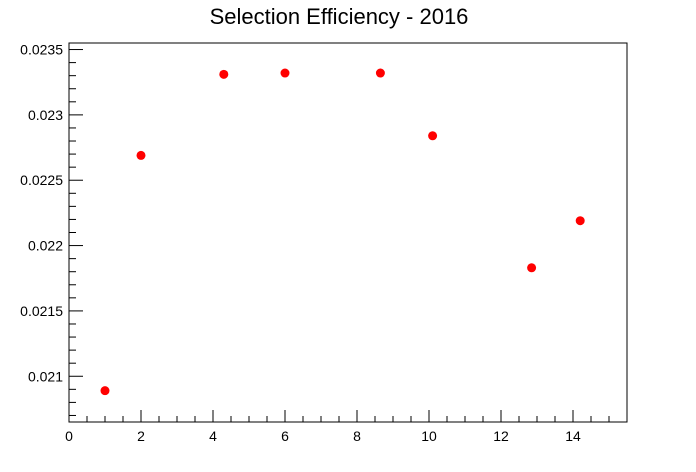  I want to click on x-tick-label: 2, so click(141, 436).